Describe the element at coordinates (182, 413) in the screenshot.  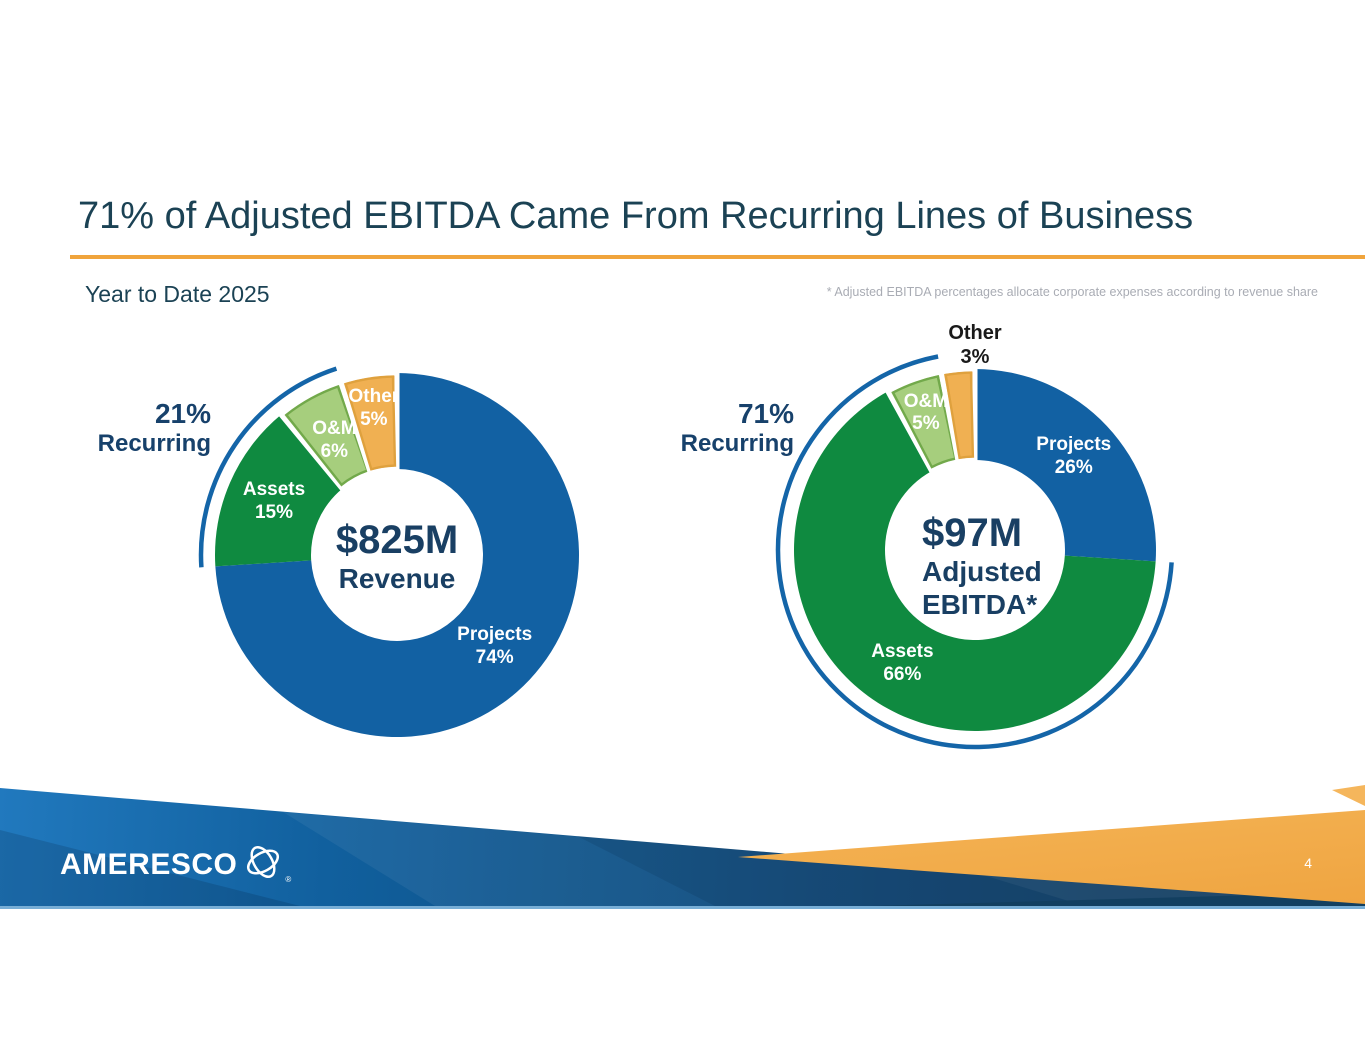
I see `recurring-percent: 21%` at that location.